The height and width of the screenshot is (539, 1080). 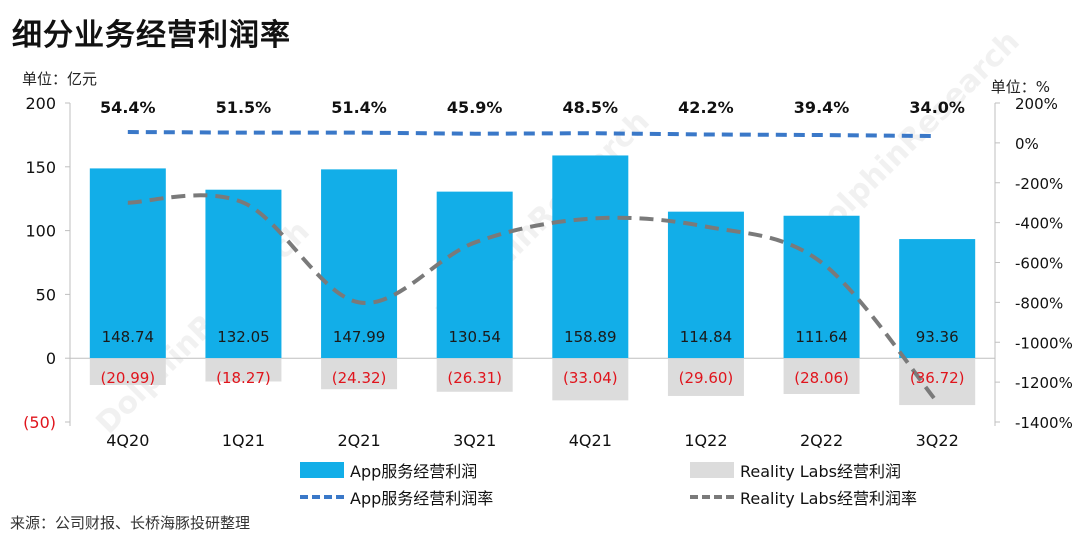 I want to click on left-tick-label: 100, so click(x=40, y=231).